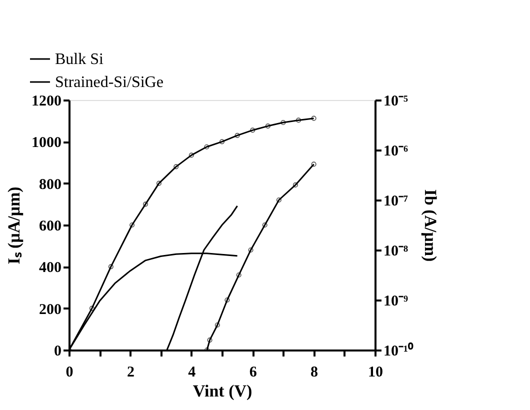 The width and height of the screenshot is (530, 410). What do you see at coordinates (50, 226) in the screenshot?
I see `y-tick-label: 600` at bounding box center [50, 226].